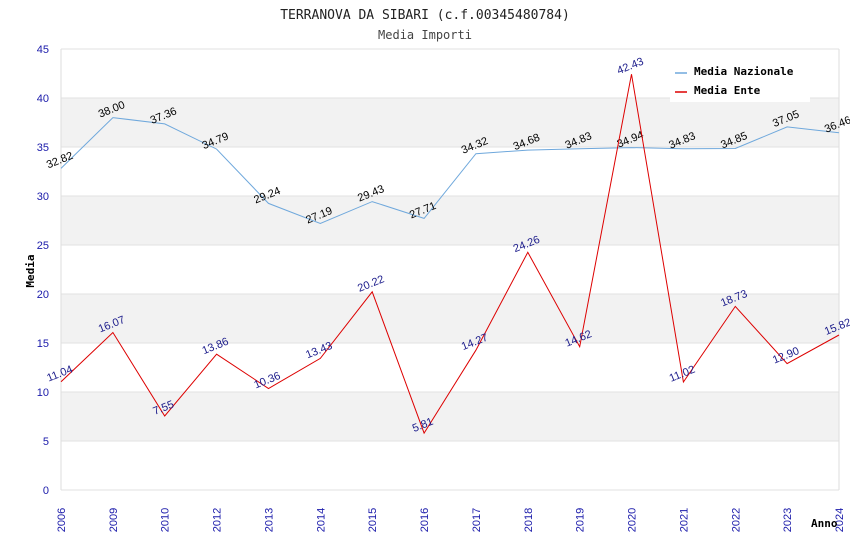  I want to click on x-tick-label: 2012, so click(218, 520).